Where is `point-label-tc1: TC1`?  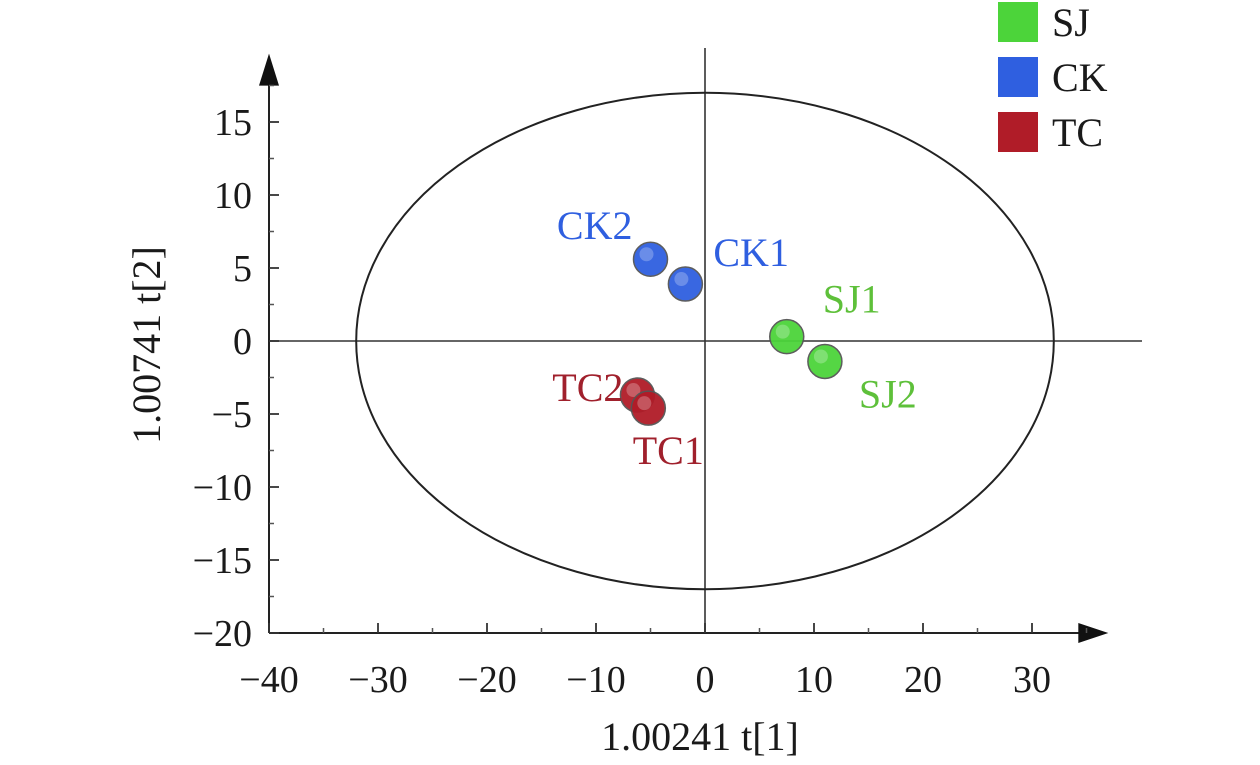
point-label-tc1: TC1 is located at coordinates (668, 450).